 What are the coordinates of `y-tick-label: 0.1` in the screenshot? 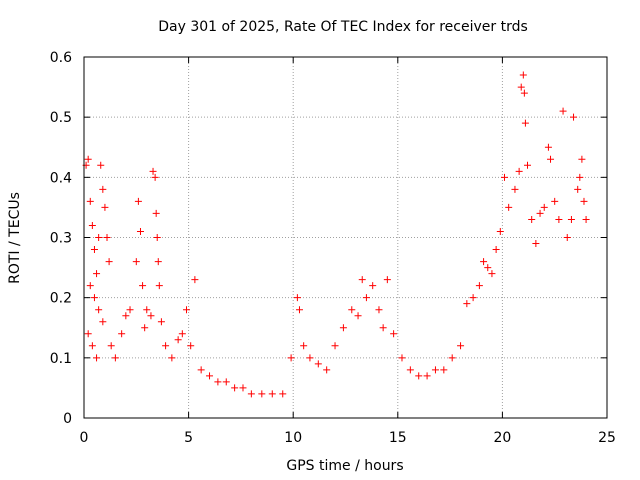 It's located at (61, 359).